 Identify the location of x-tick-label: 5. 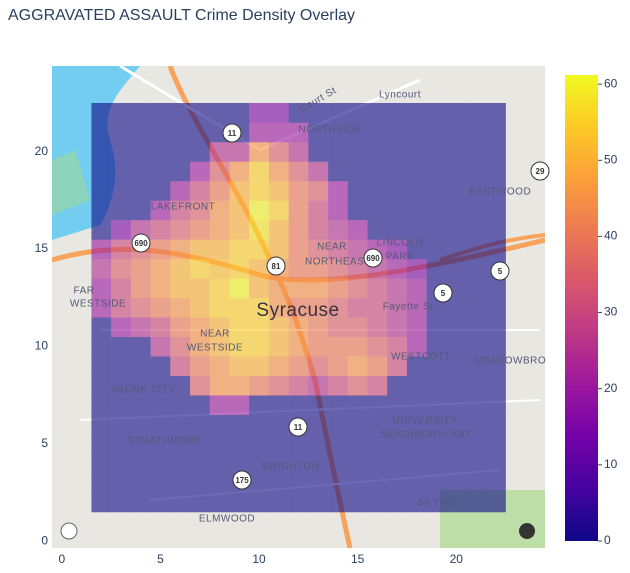
(160, 559).